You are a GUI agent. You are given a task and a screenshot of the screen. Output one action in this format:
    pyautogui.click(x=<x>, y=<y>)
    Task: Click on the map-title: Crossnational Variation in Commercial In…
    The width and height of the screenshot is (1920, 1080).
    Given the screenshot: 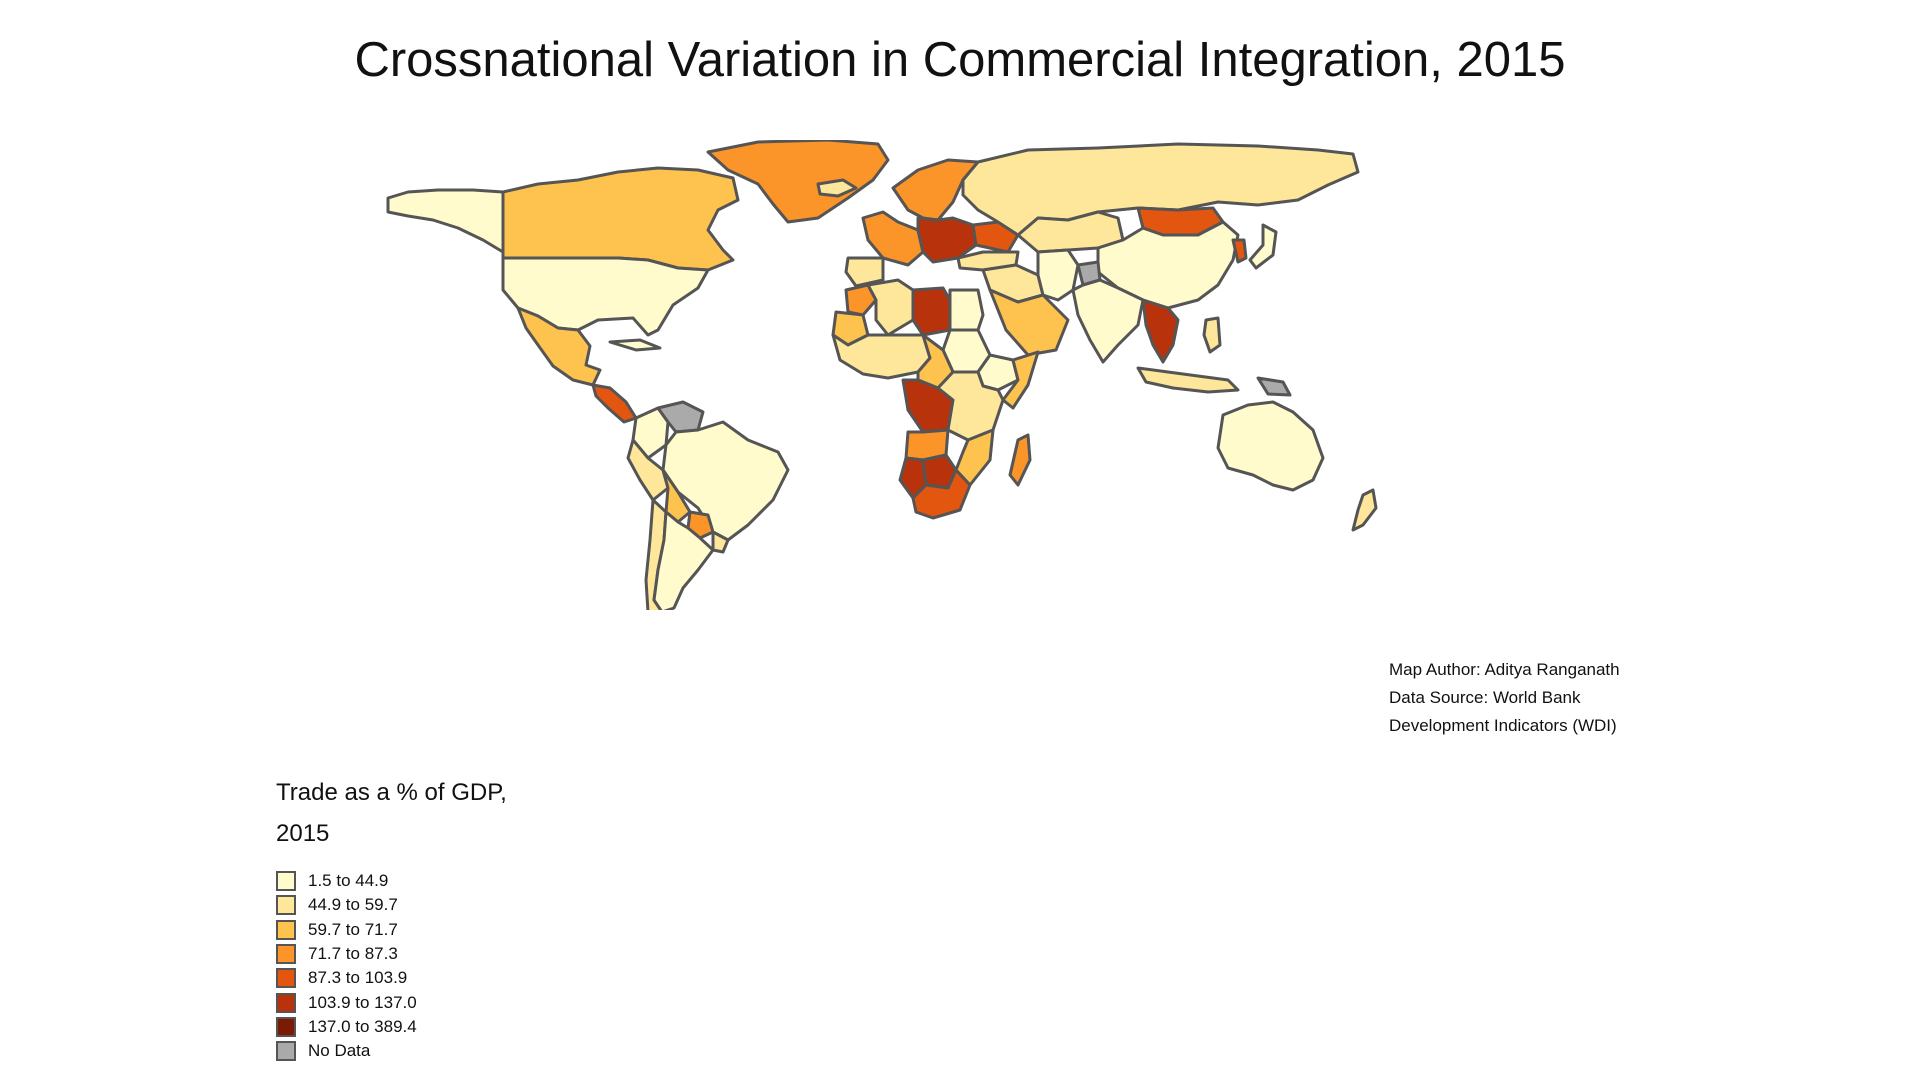 What is the action you would take?
    pyautogui.click(x=960, y=60)
    